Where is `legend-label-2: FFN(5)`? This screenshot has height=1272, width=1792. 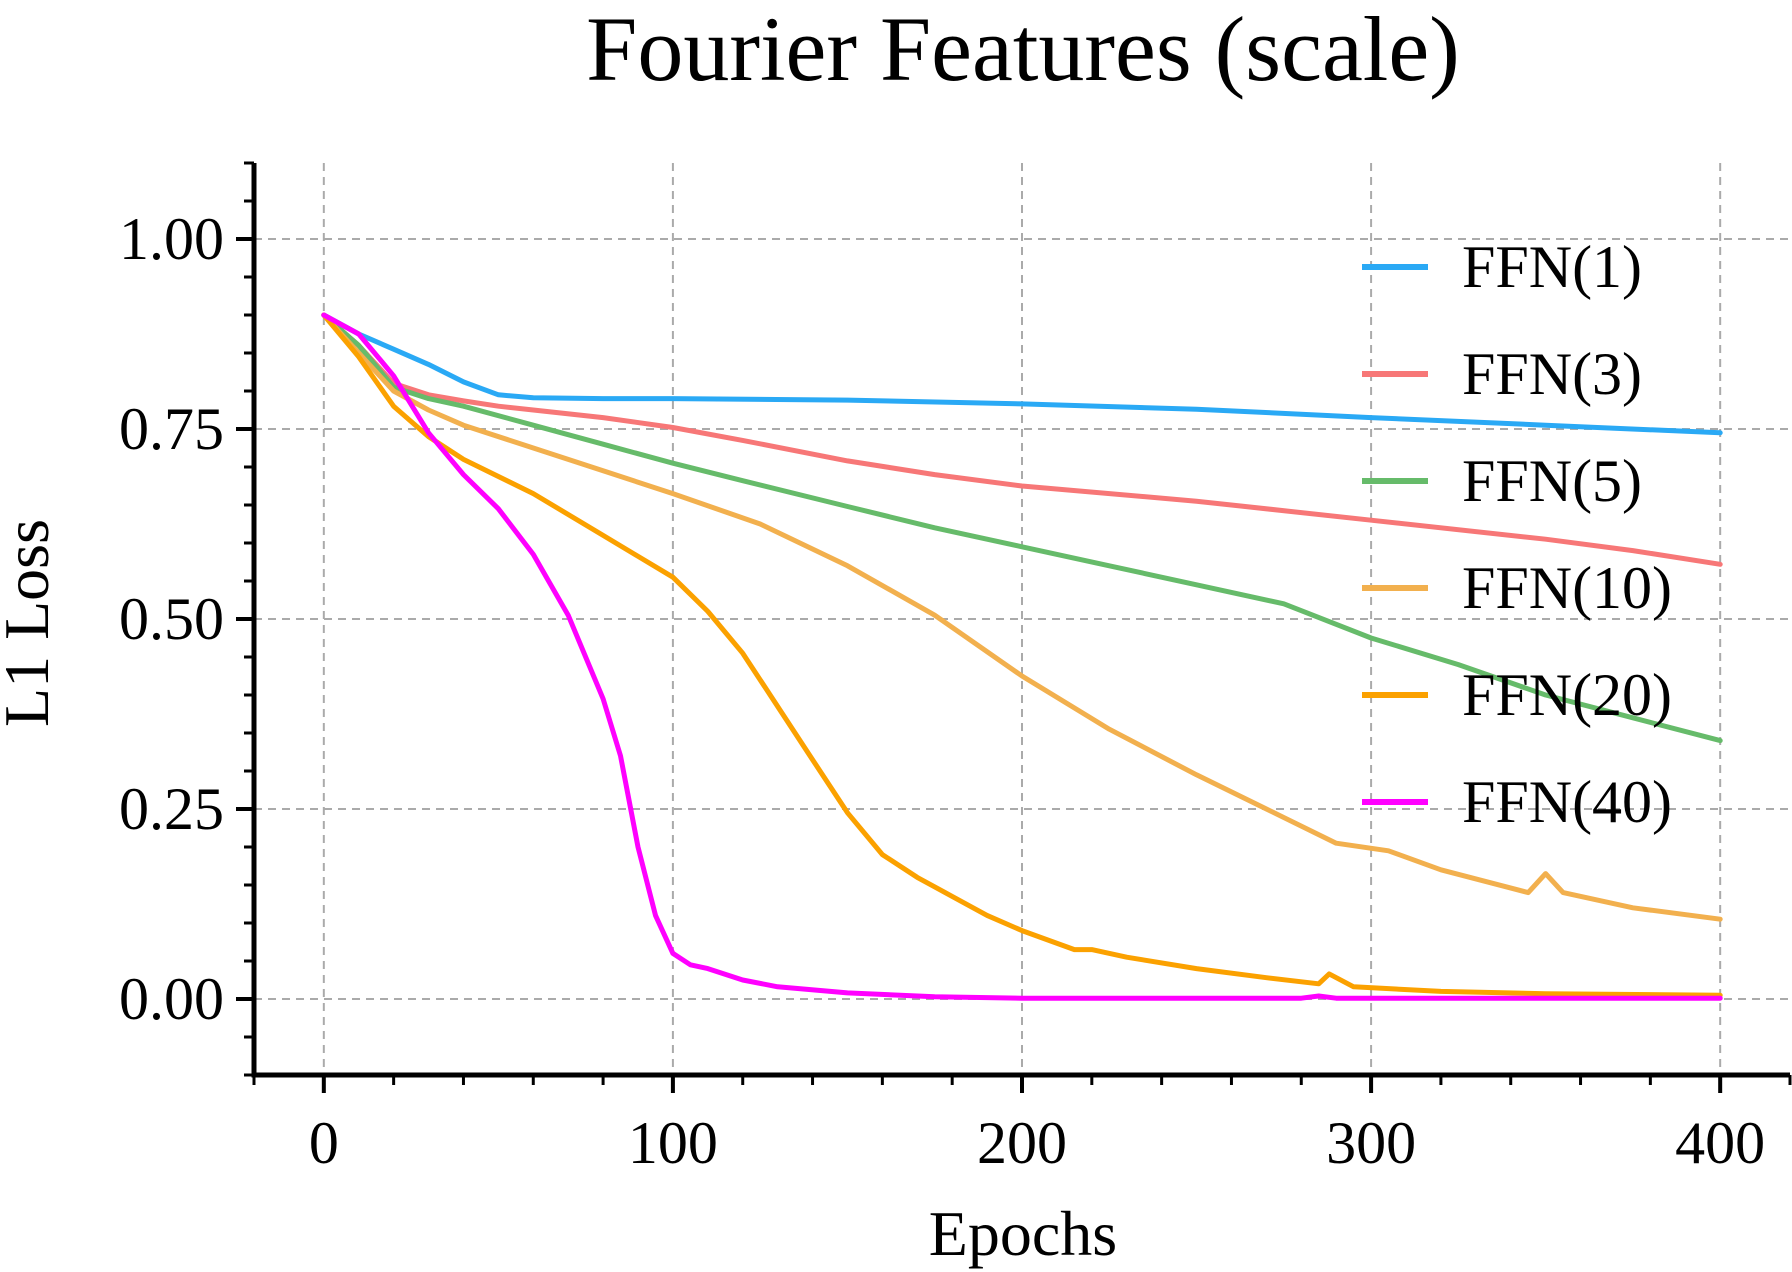 legend-label-2: FFN(5) is located at coordinates (1552, 481).